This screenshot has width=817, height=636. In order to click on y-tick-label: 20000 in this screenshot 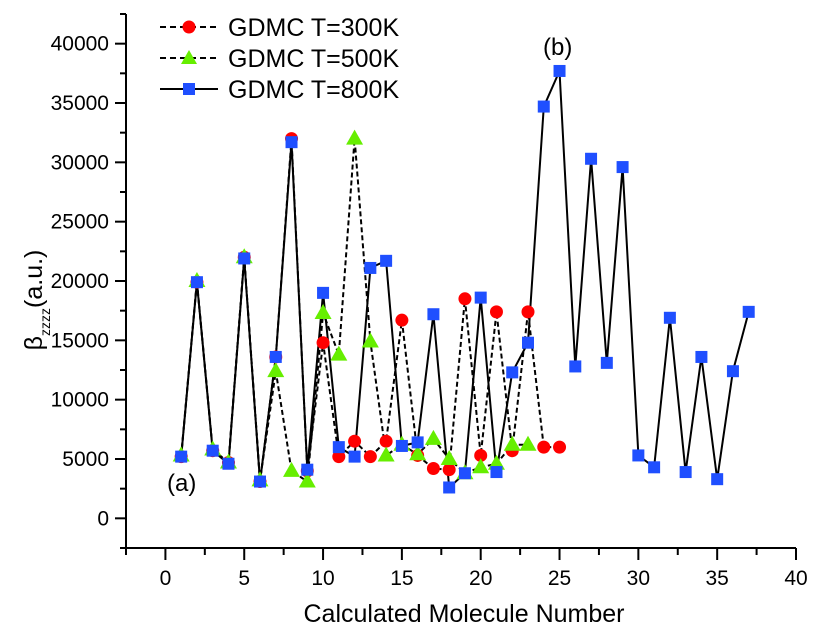, I will do `click(80, 281)`.